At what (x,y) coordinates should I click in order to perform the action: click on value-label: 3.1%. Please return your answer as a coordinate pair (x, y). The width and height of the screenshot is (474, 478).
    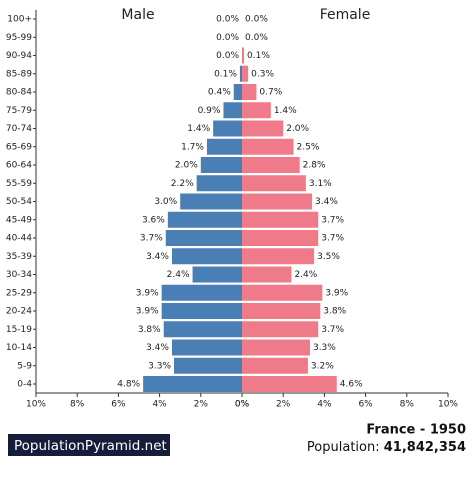
    Looking at the image, I should click on (320, 184).